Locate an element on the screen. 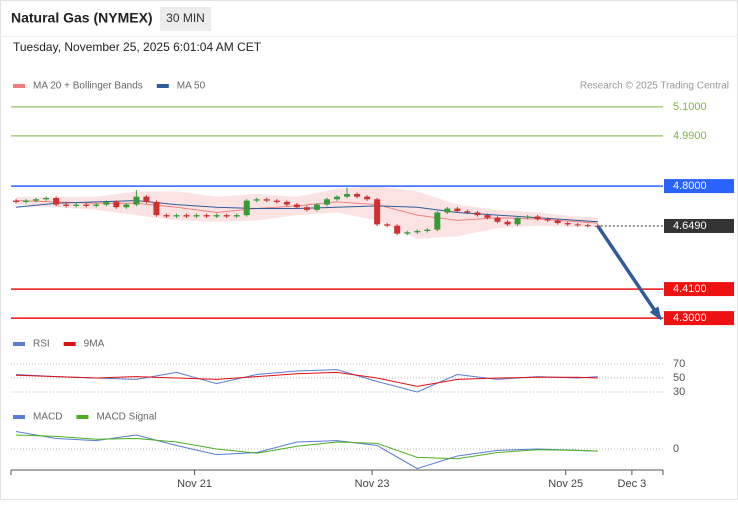 This screenshot has height=505, width=738. level-label: 4.8000 is located at coordinates (690, 186).